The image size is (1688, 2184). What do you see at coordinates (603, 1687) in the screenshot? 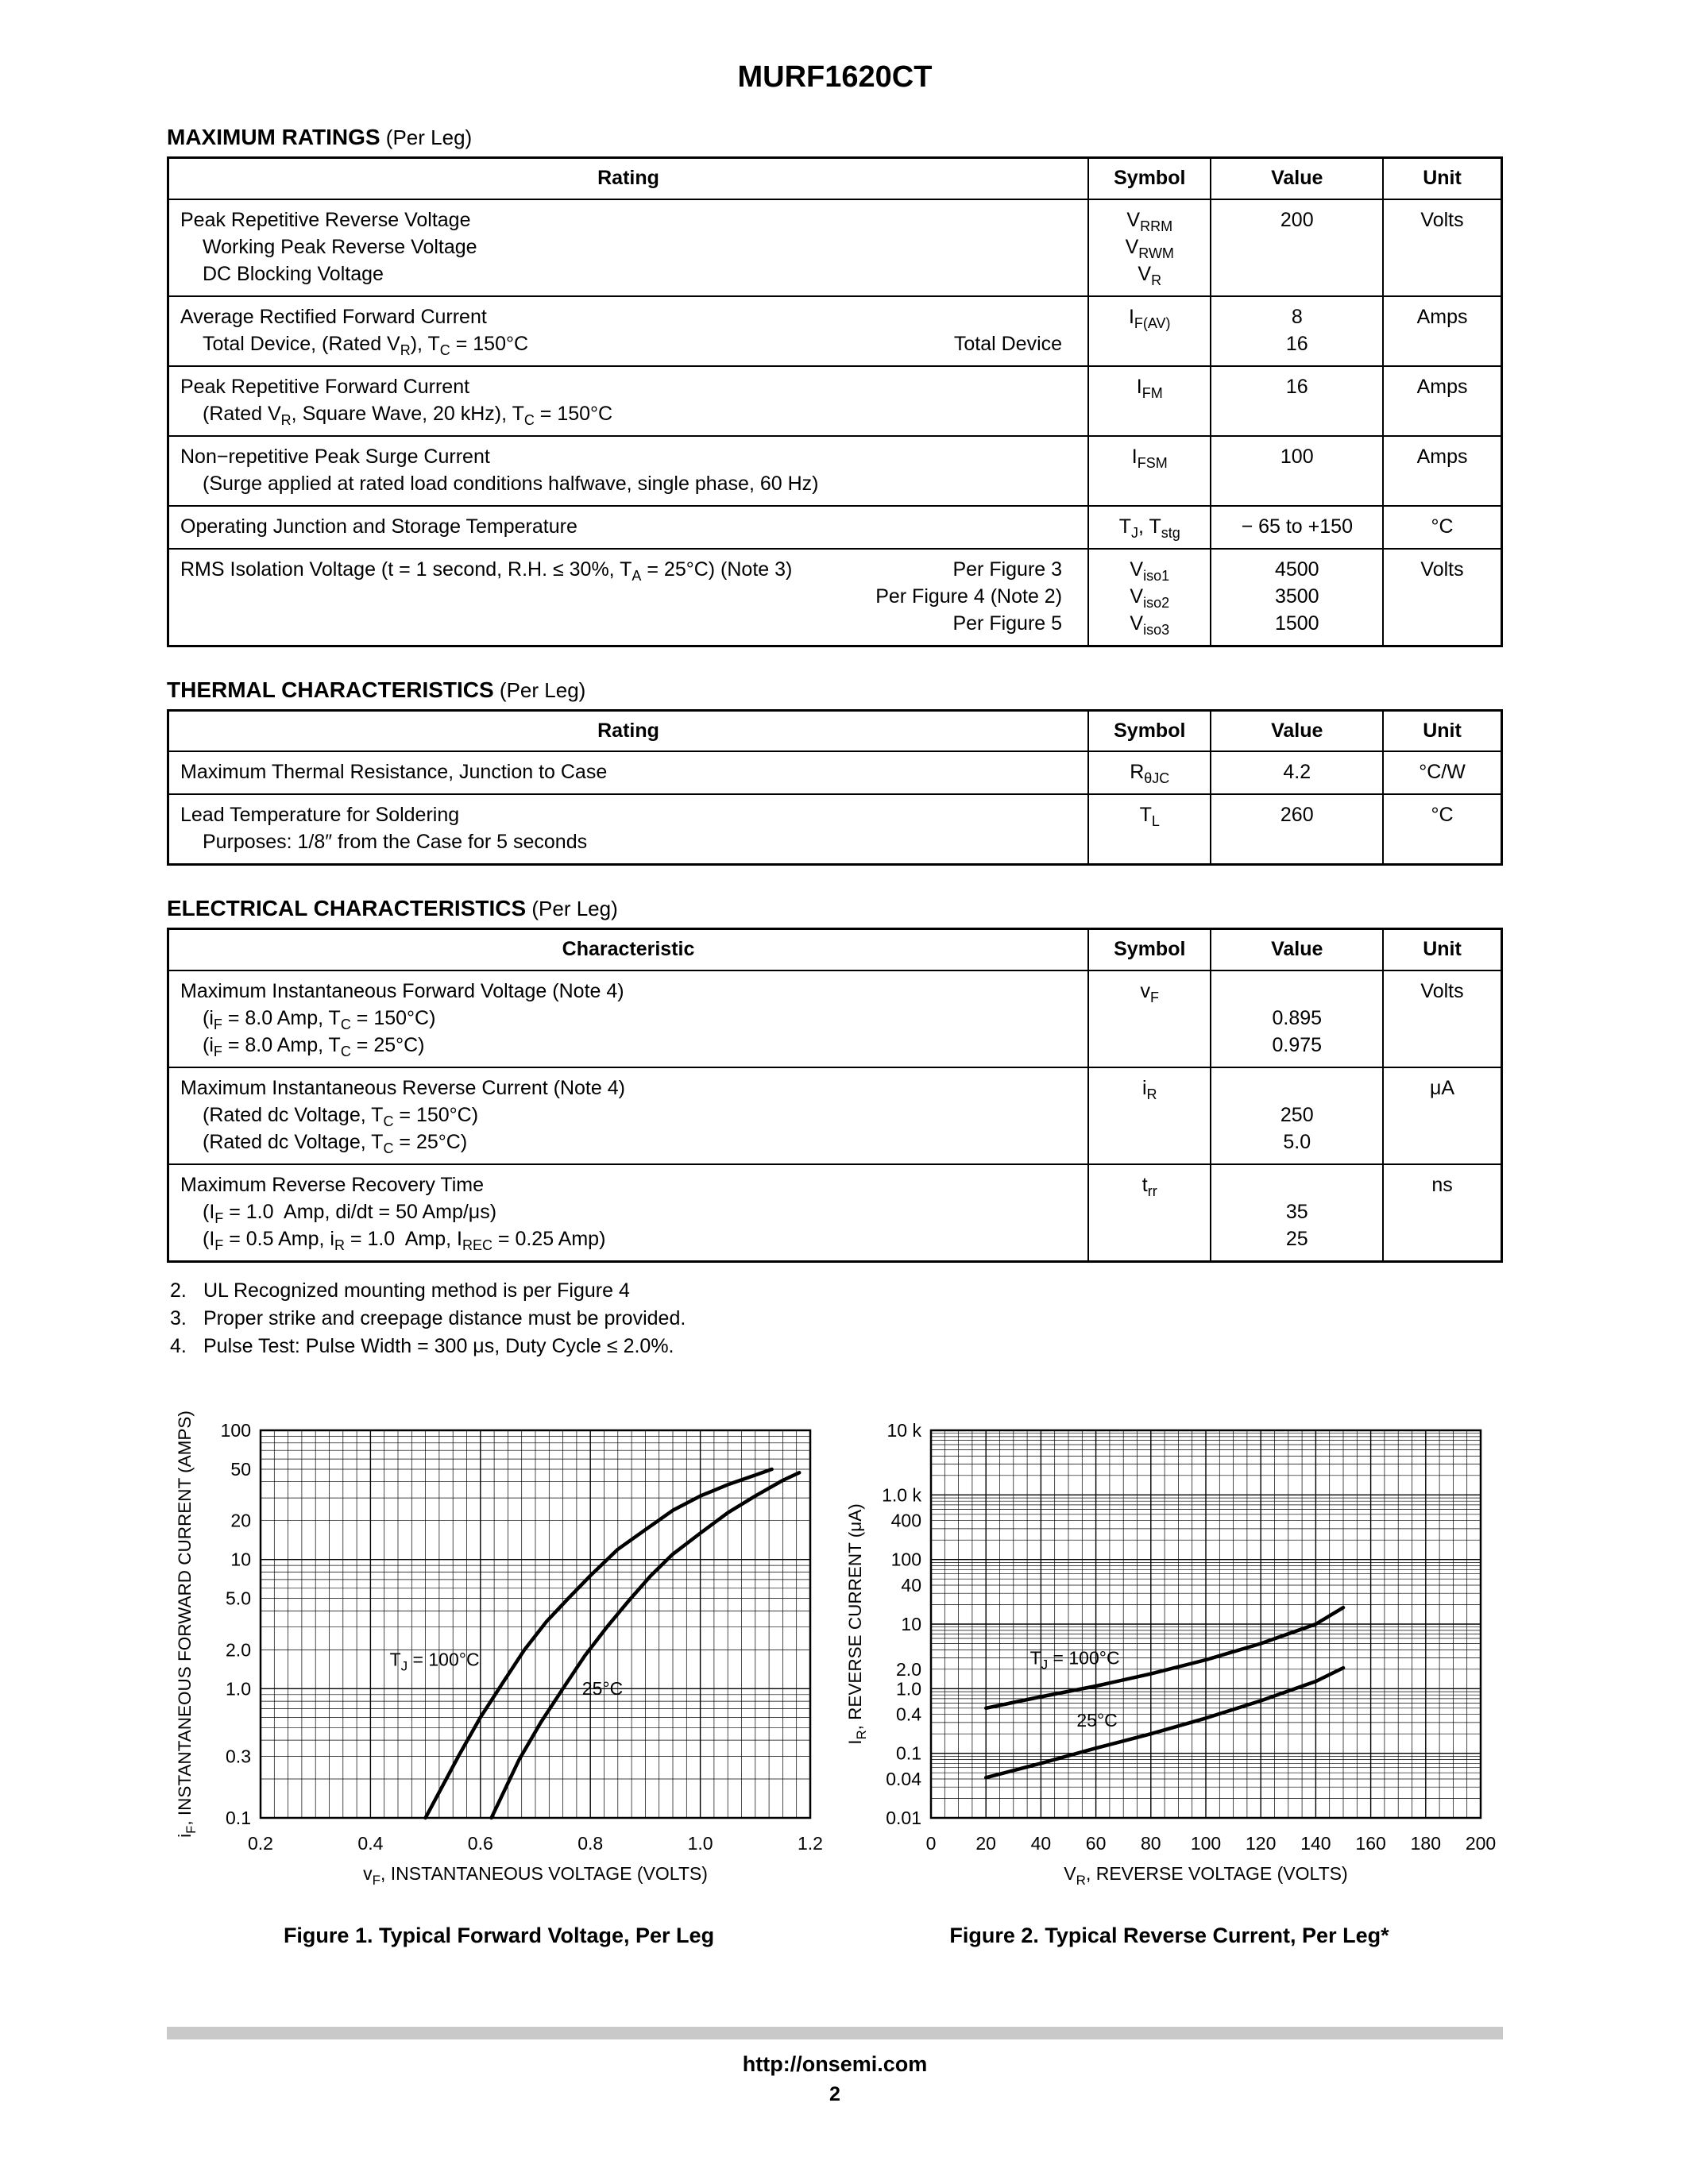
I see `series-label: 25°C` at bounding box center [603, 1687].